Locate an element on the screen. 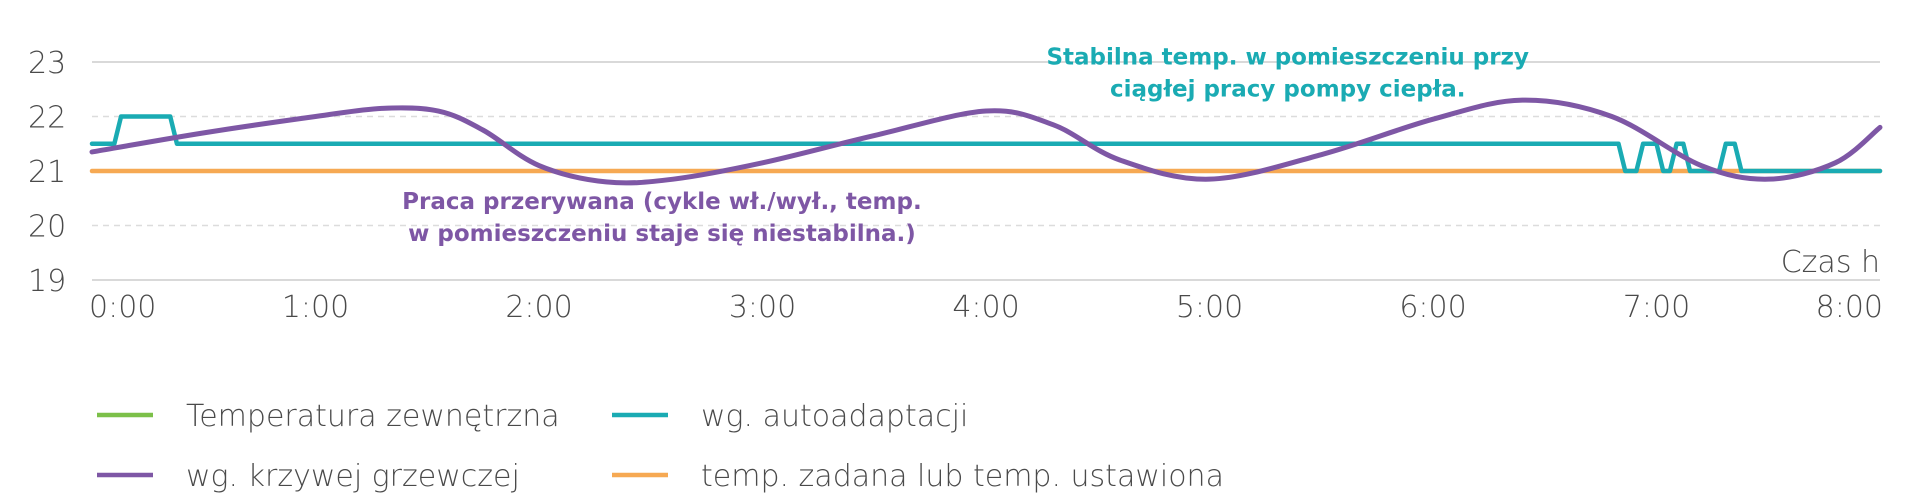 The height and width of the screenshot is (497, 1920). annotation-text: w pomieszczeniu staje się niestabilna.) is located at coordinates (662, 234).